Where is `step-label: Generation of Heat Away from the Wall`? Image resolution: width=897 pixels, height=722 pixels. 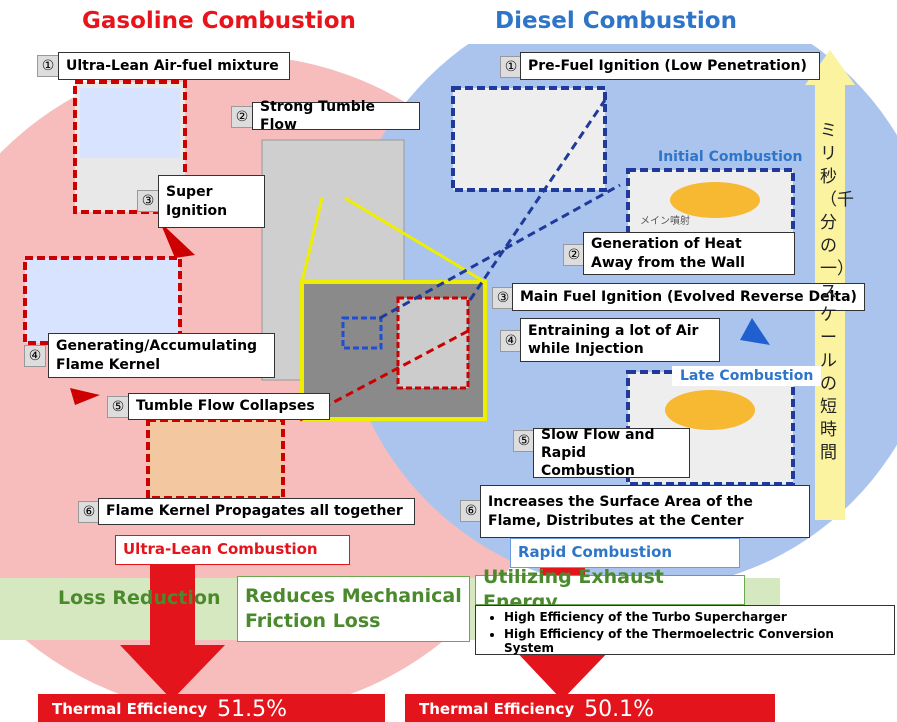 step-label: Generation of Heat Away from the Wall is located at coordinates (689, 253).